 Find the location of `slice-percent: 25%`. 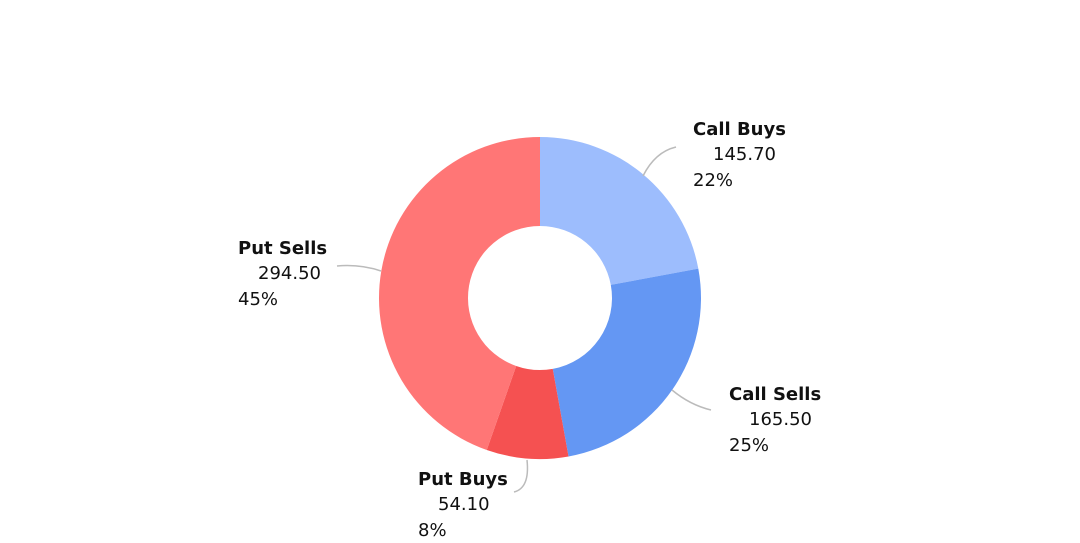

slice-percent: 25% is located at coordinates (749, 445).